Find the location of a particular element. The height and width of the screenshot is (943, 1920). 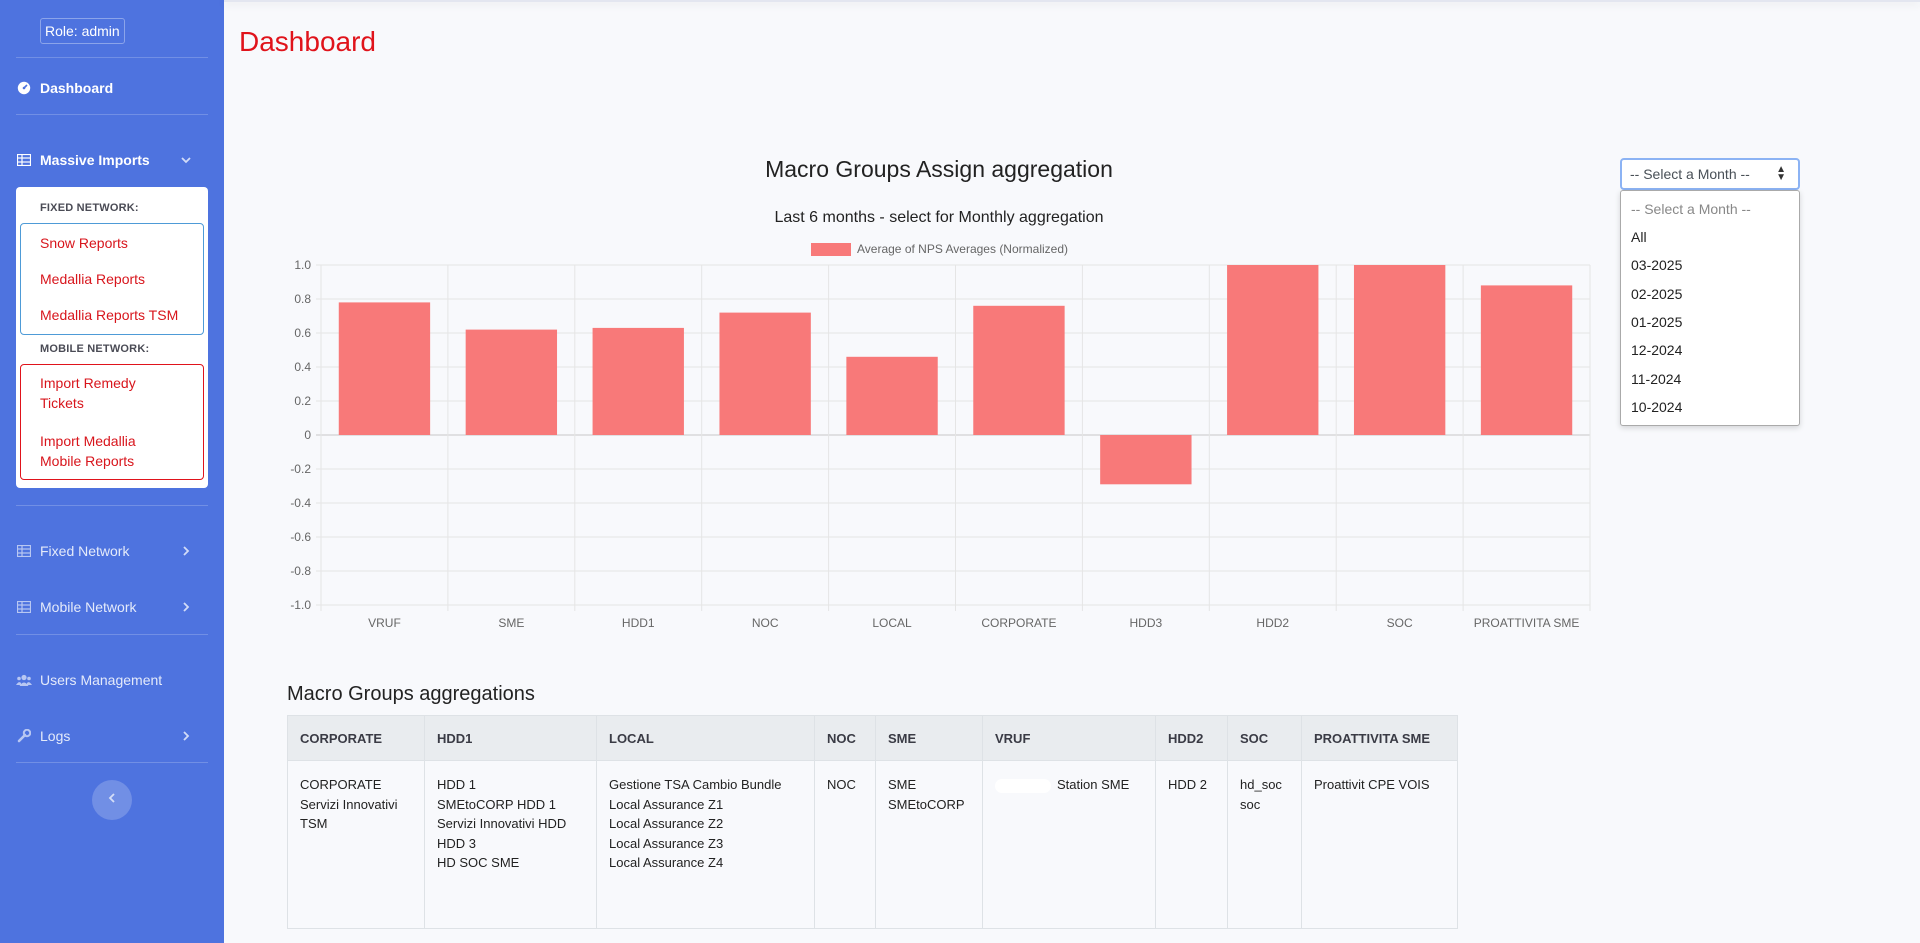

sidebar-item-label: Fixed Network is located at coordinates (85, 551).